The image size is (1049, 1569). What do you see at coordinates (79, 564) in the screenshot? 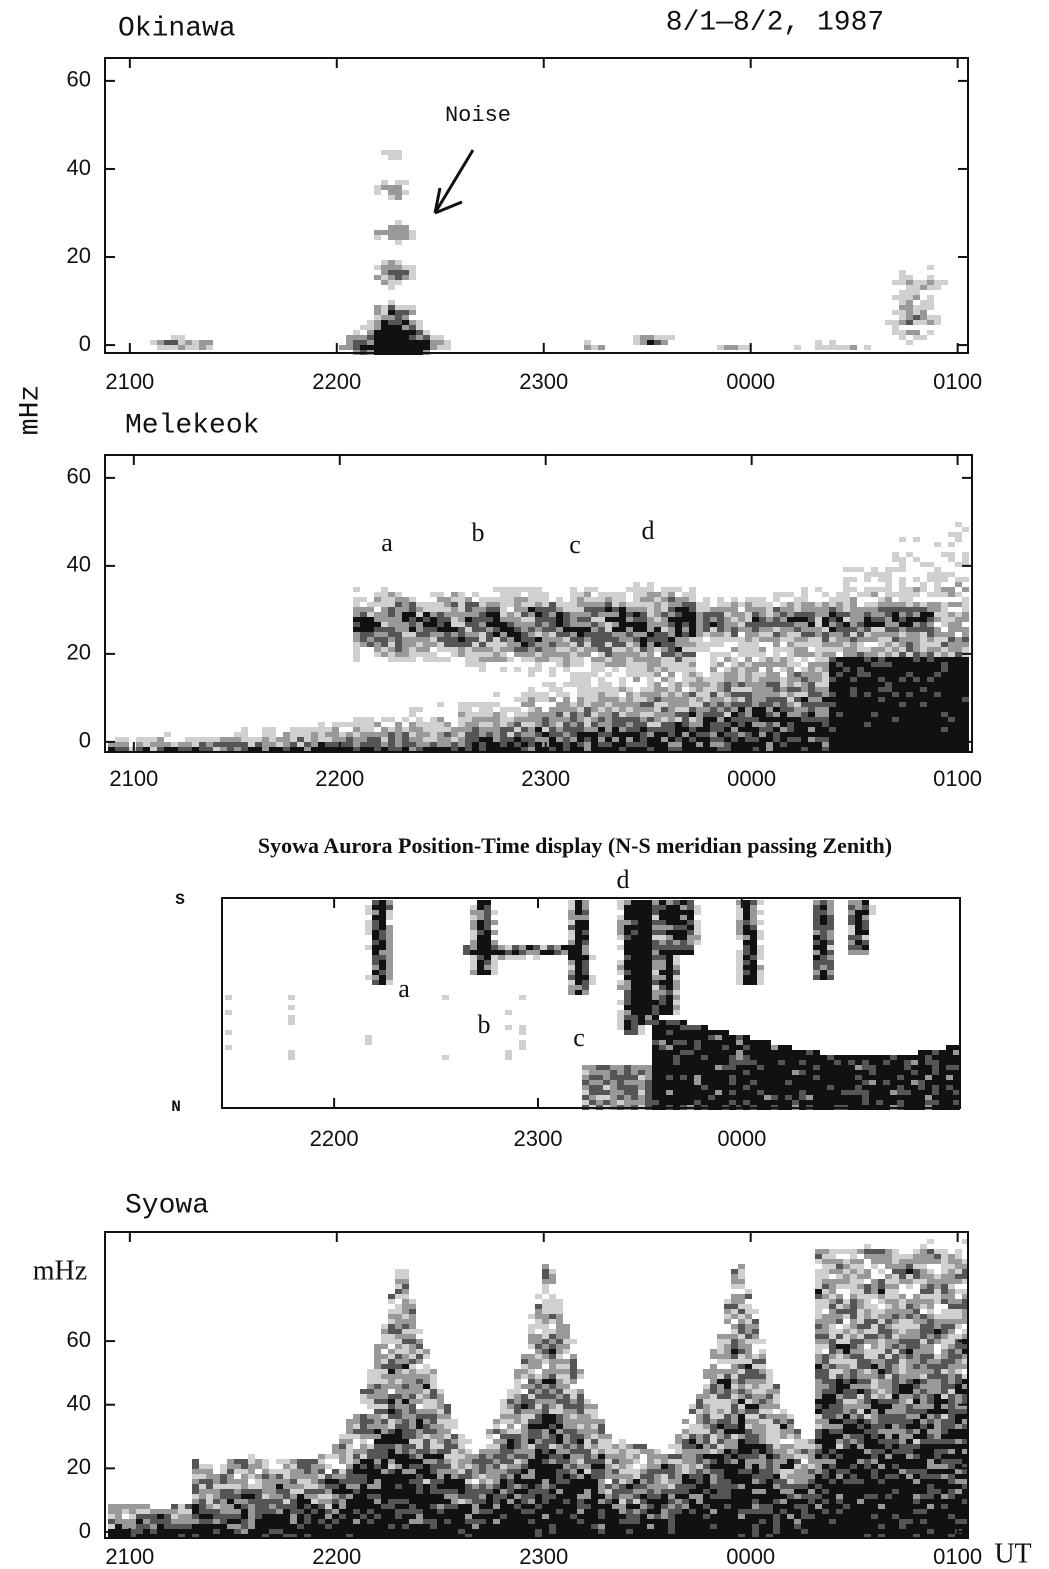
I see `y-tick-label: 40` at bounding box center [79, 564].